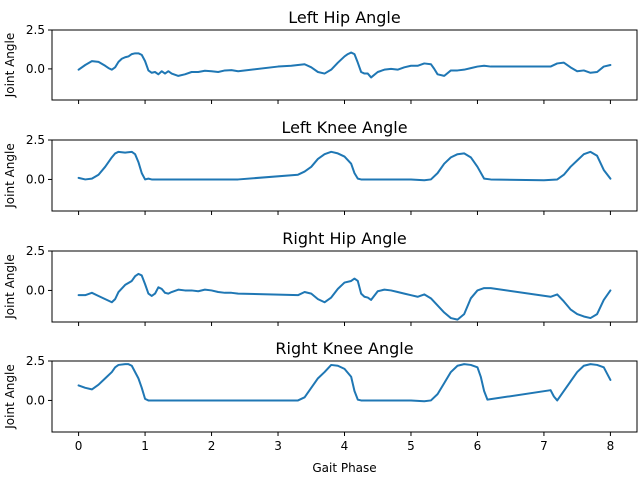 Image resolution: width=640 pixels, height=480 pixels. Describe the element at coordinates (344, 238) in the screenshot. I see `subplot-title: Right Hip Angle` at that location.